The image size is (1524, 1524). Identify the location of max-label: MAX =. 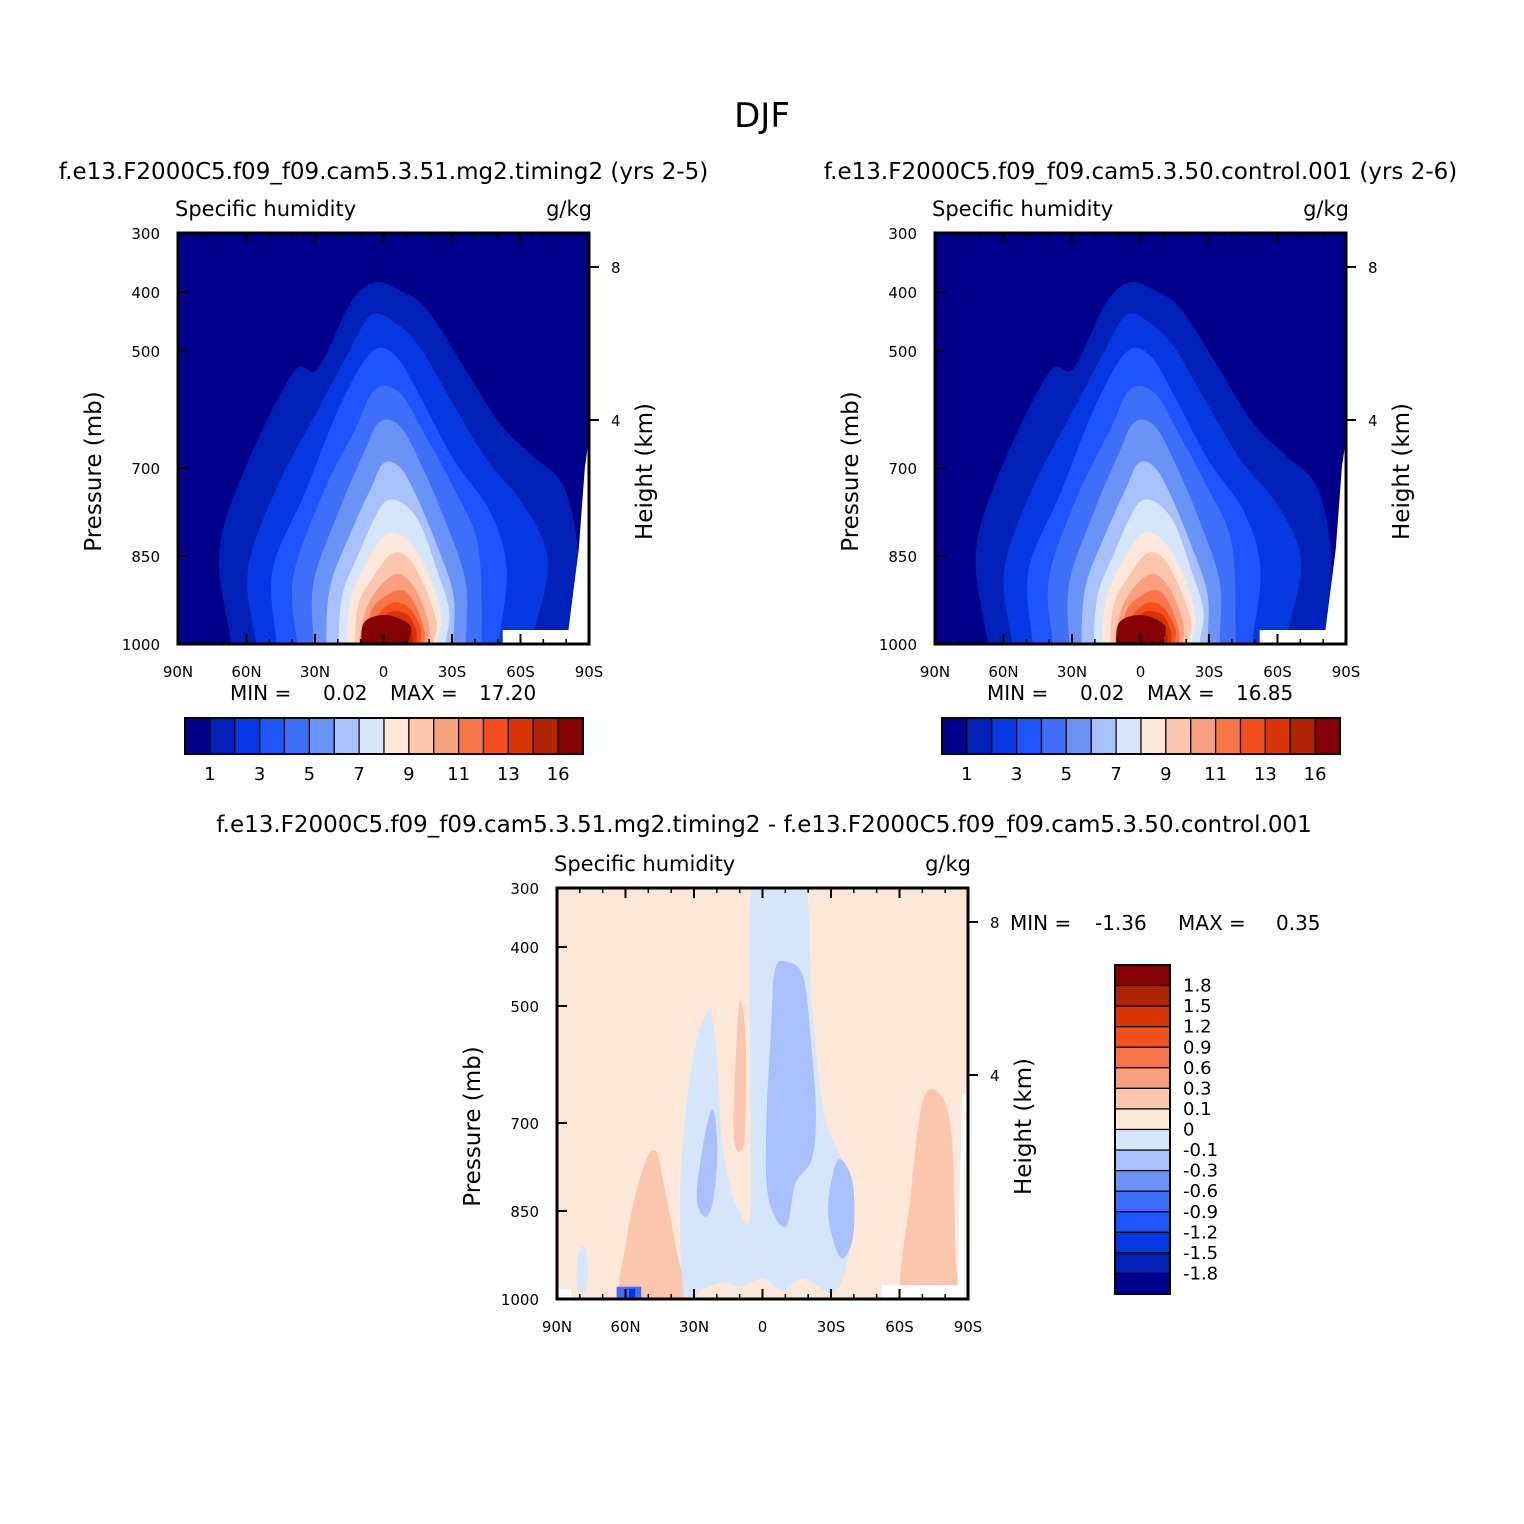
(1212, 923).